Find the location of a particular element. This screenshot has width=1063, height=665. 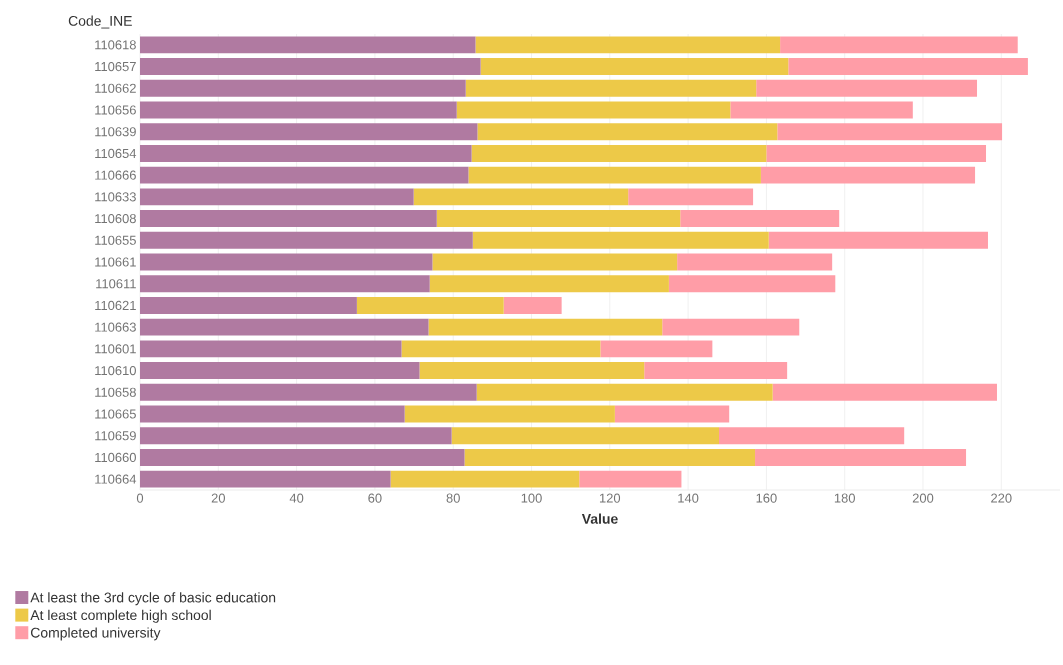

x-tick-label: 180 is located at coordinates (844, 498).